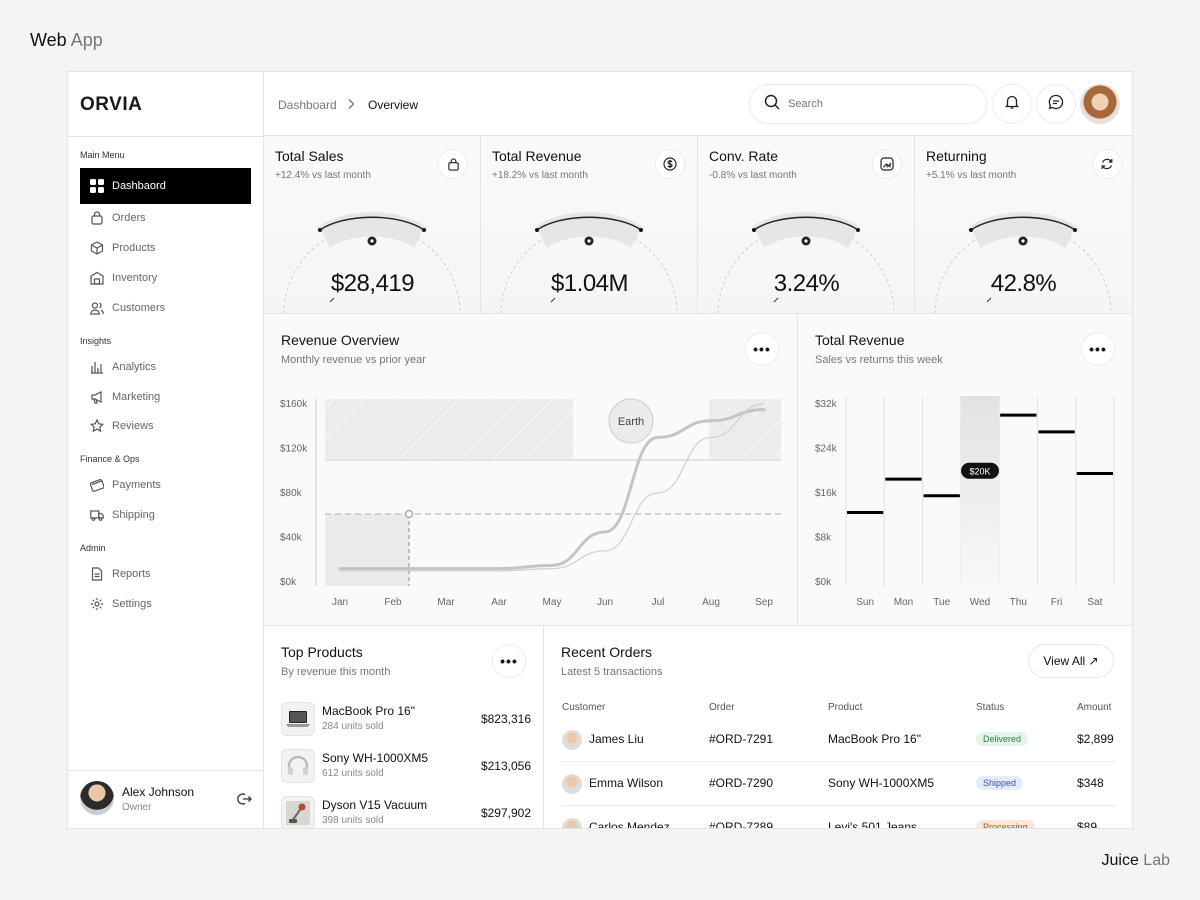  I want to click on report-icon, so click(97, 574).